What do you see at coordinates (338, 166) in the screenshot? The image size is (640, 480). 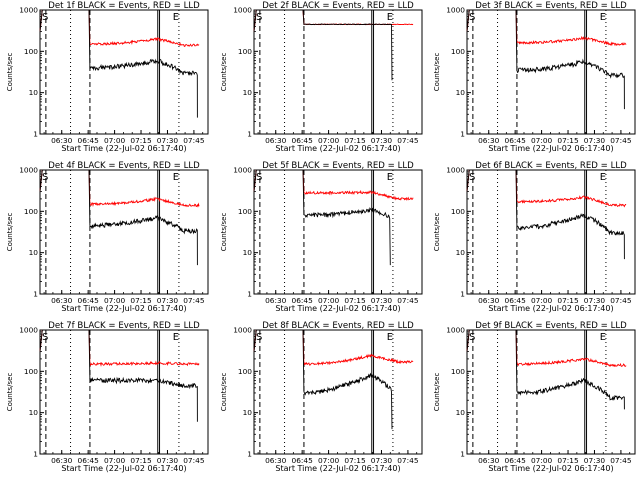 I see `panel-title: Det 5f BLACK = Events, RED = LLD` at bounding box center [338, 166].